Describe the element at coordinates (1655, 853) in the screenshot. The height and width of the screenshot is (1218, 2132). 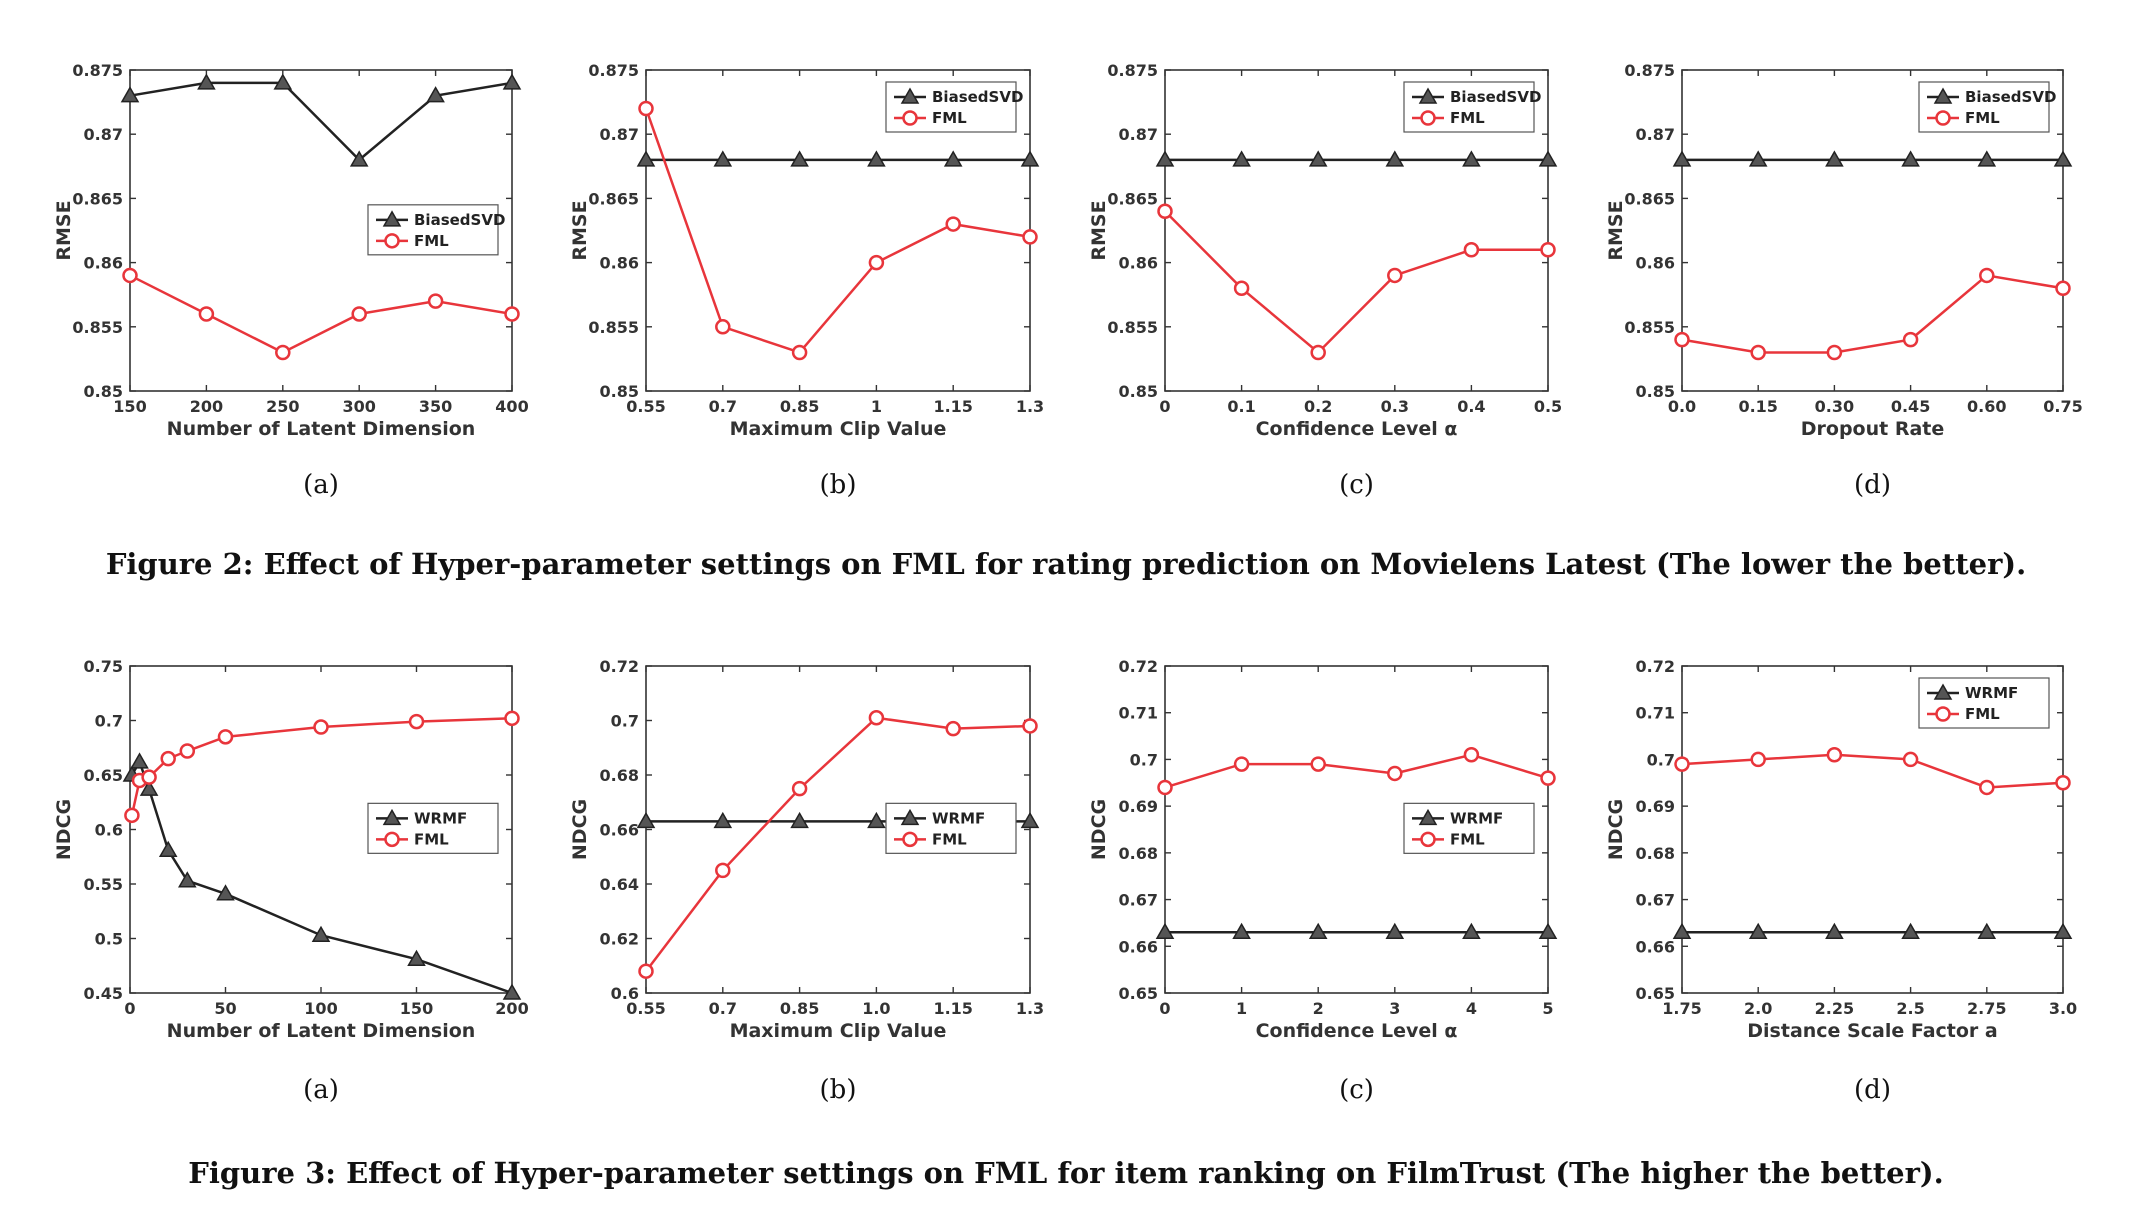
I see `fig3-d-ytick-label: 0.68` at that location.